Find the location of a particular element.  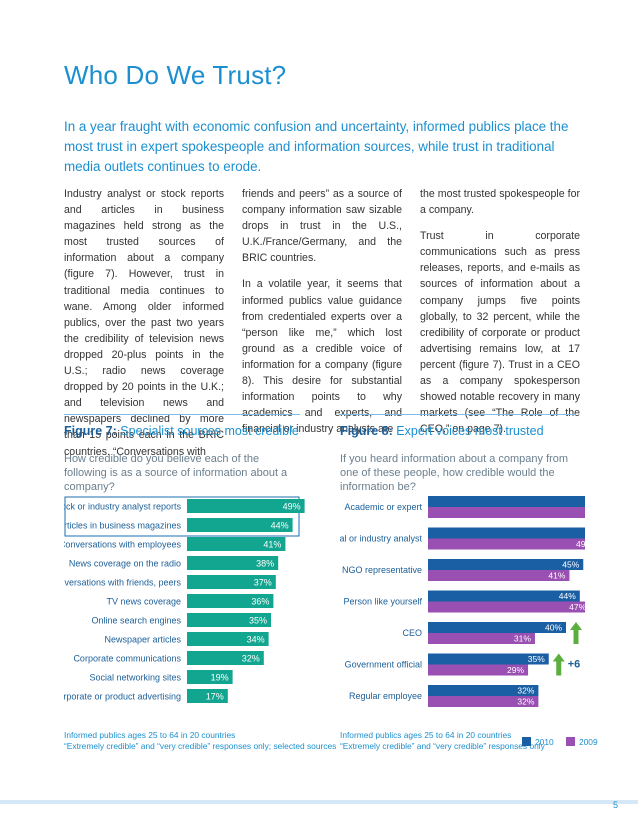

figure-8-category-label: Financial or industry analyst is located at coordinates (381, 539).